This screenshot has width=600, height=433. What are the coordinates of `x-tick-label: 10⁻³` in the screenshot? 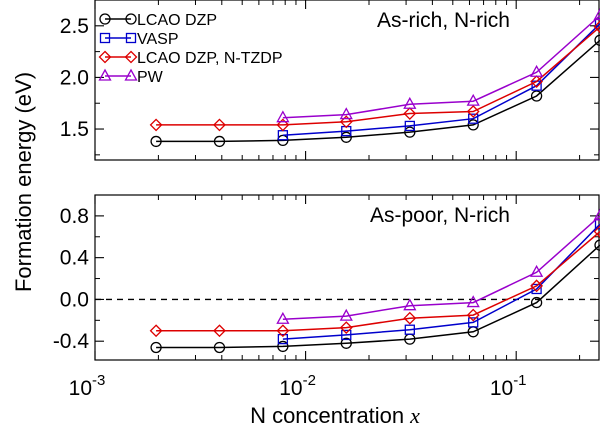 It's located at (87, 386).